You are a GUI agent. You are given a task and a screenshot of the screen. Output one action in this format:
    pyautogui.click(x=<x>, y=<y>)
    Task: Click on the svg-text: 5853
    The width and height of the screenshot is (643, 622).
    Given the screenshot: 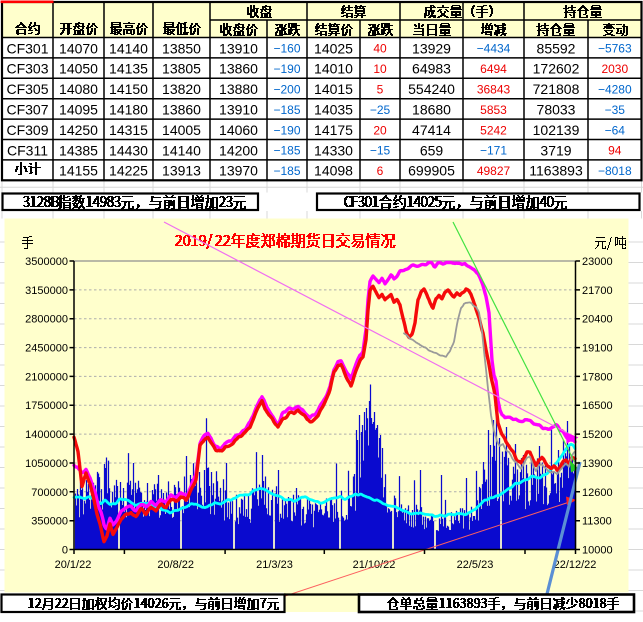 What is the action you would take?
    pyautogui.click(x=493, y=110)
    